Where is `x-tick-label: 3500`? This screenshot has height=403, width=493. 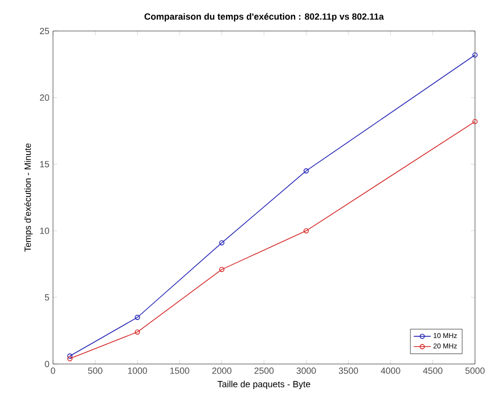
x-tick-label: 3500 is located at coordinates (348, 371).